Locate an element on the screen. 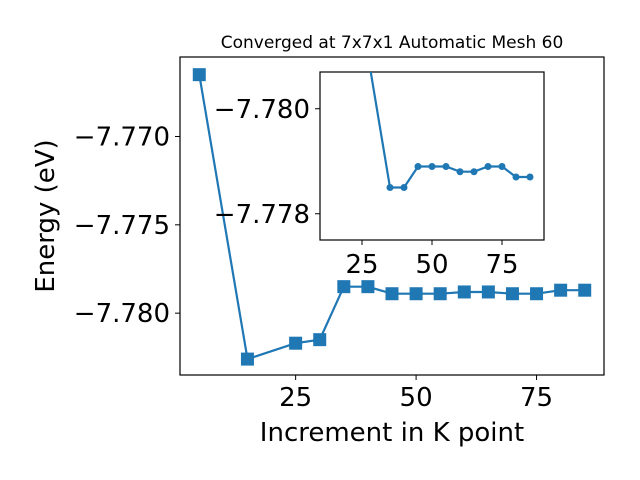 The image size is (640, 480). main-y-tick-label: −7.770 is located at coordinates (122, 138).